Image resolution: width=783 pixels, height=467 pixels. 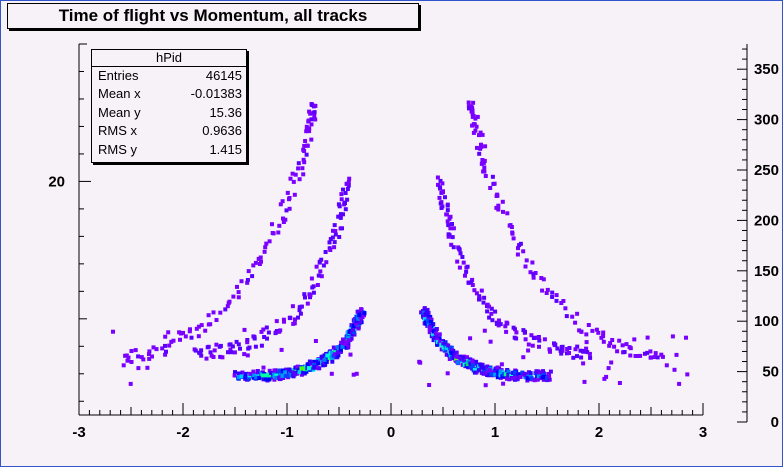 I want to click on stats-value: 1.415, so click(x=225, y=149).